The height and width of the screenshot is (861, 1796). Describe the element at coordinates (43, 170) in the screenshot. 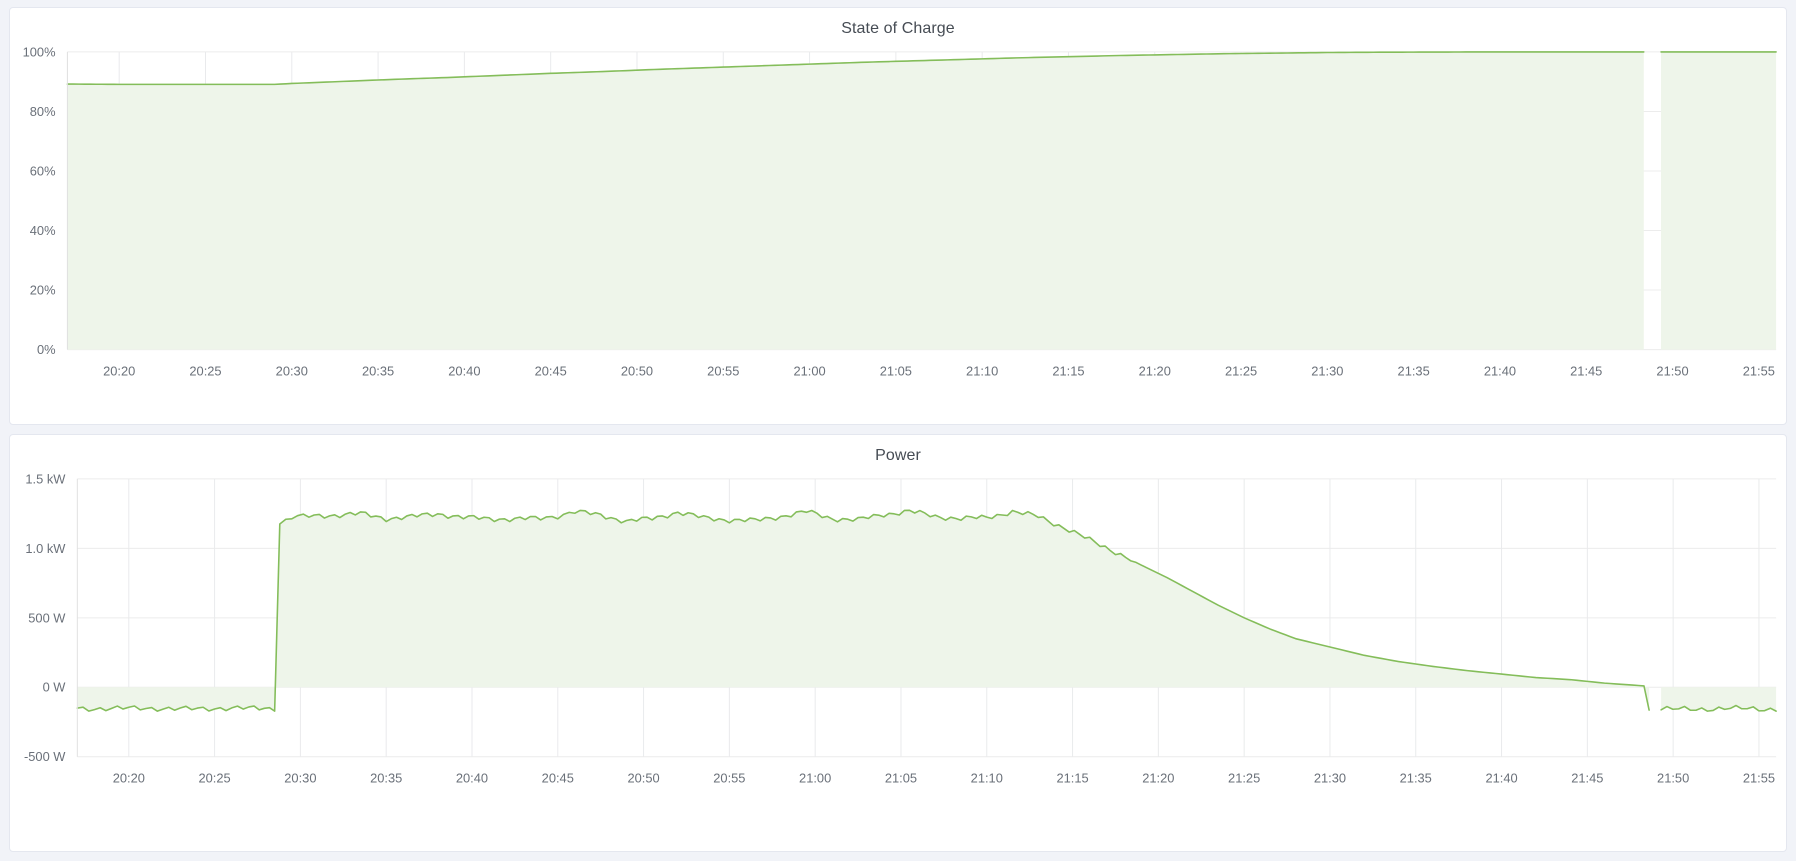

I see `y-axis-tick-label: 60%` at that location.